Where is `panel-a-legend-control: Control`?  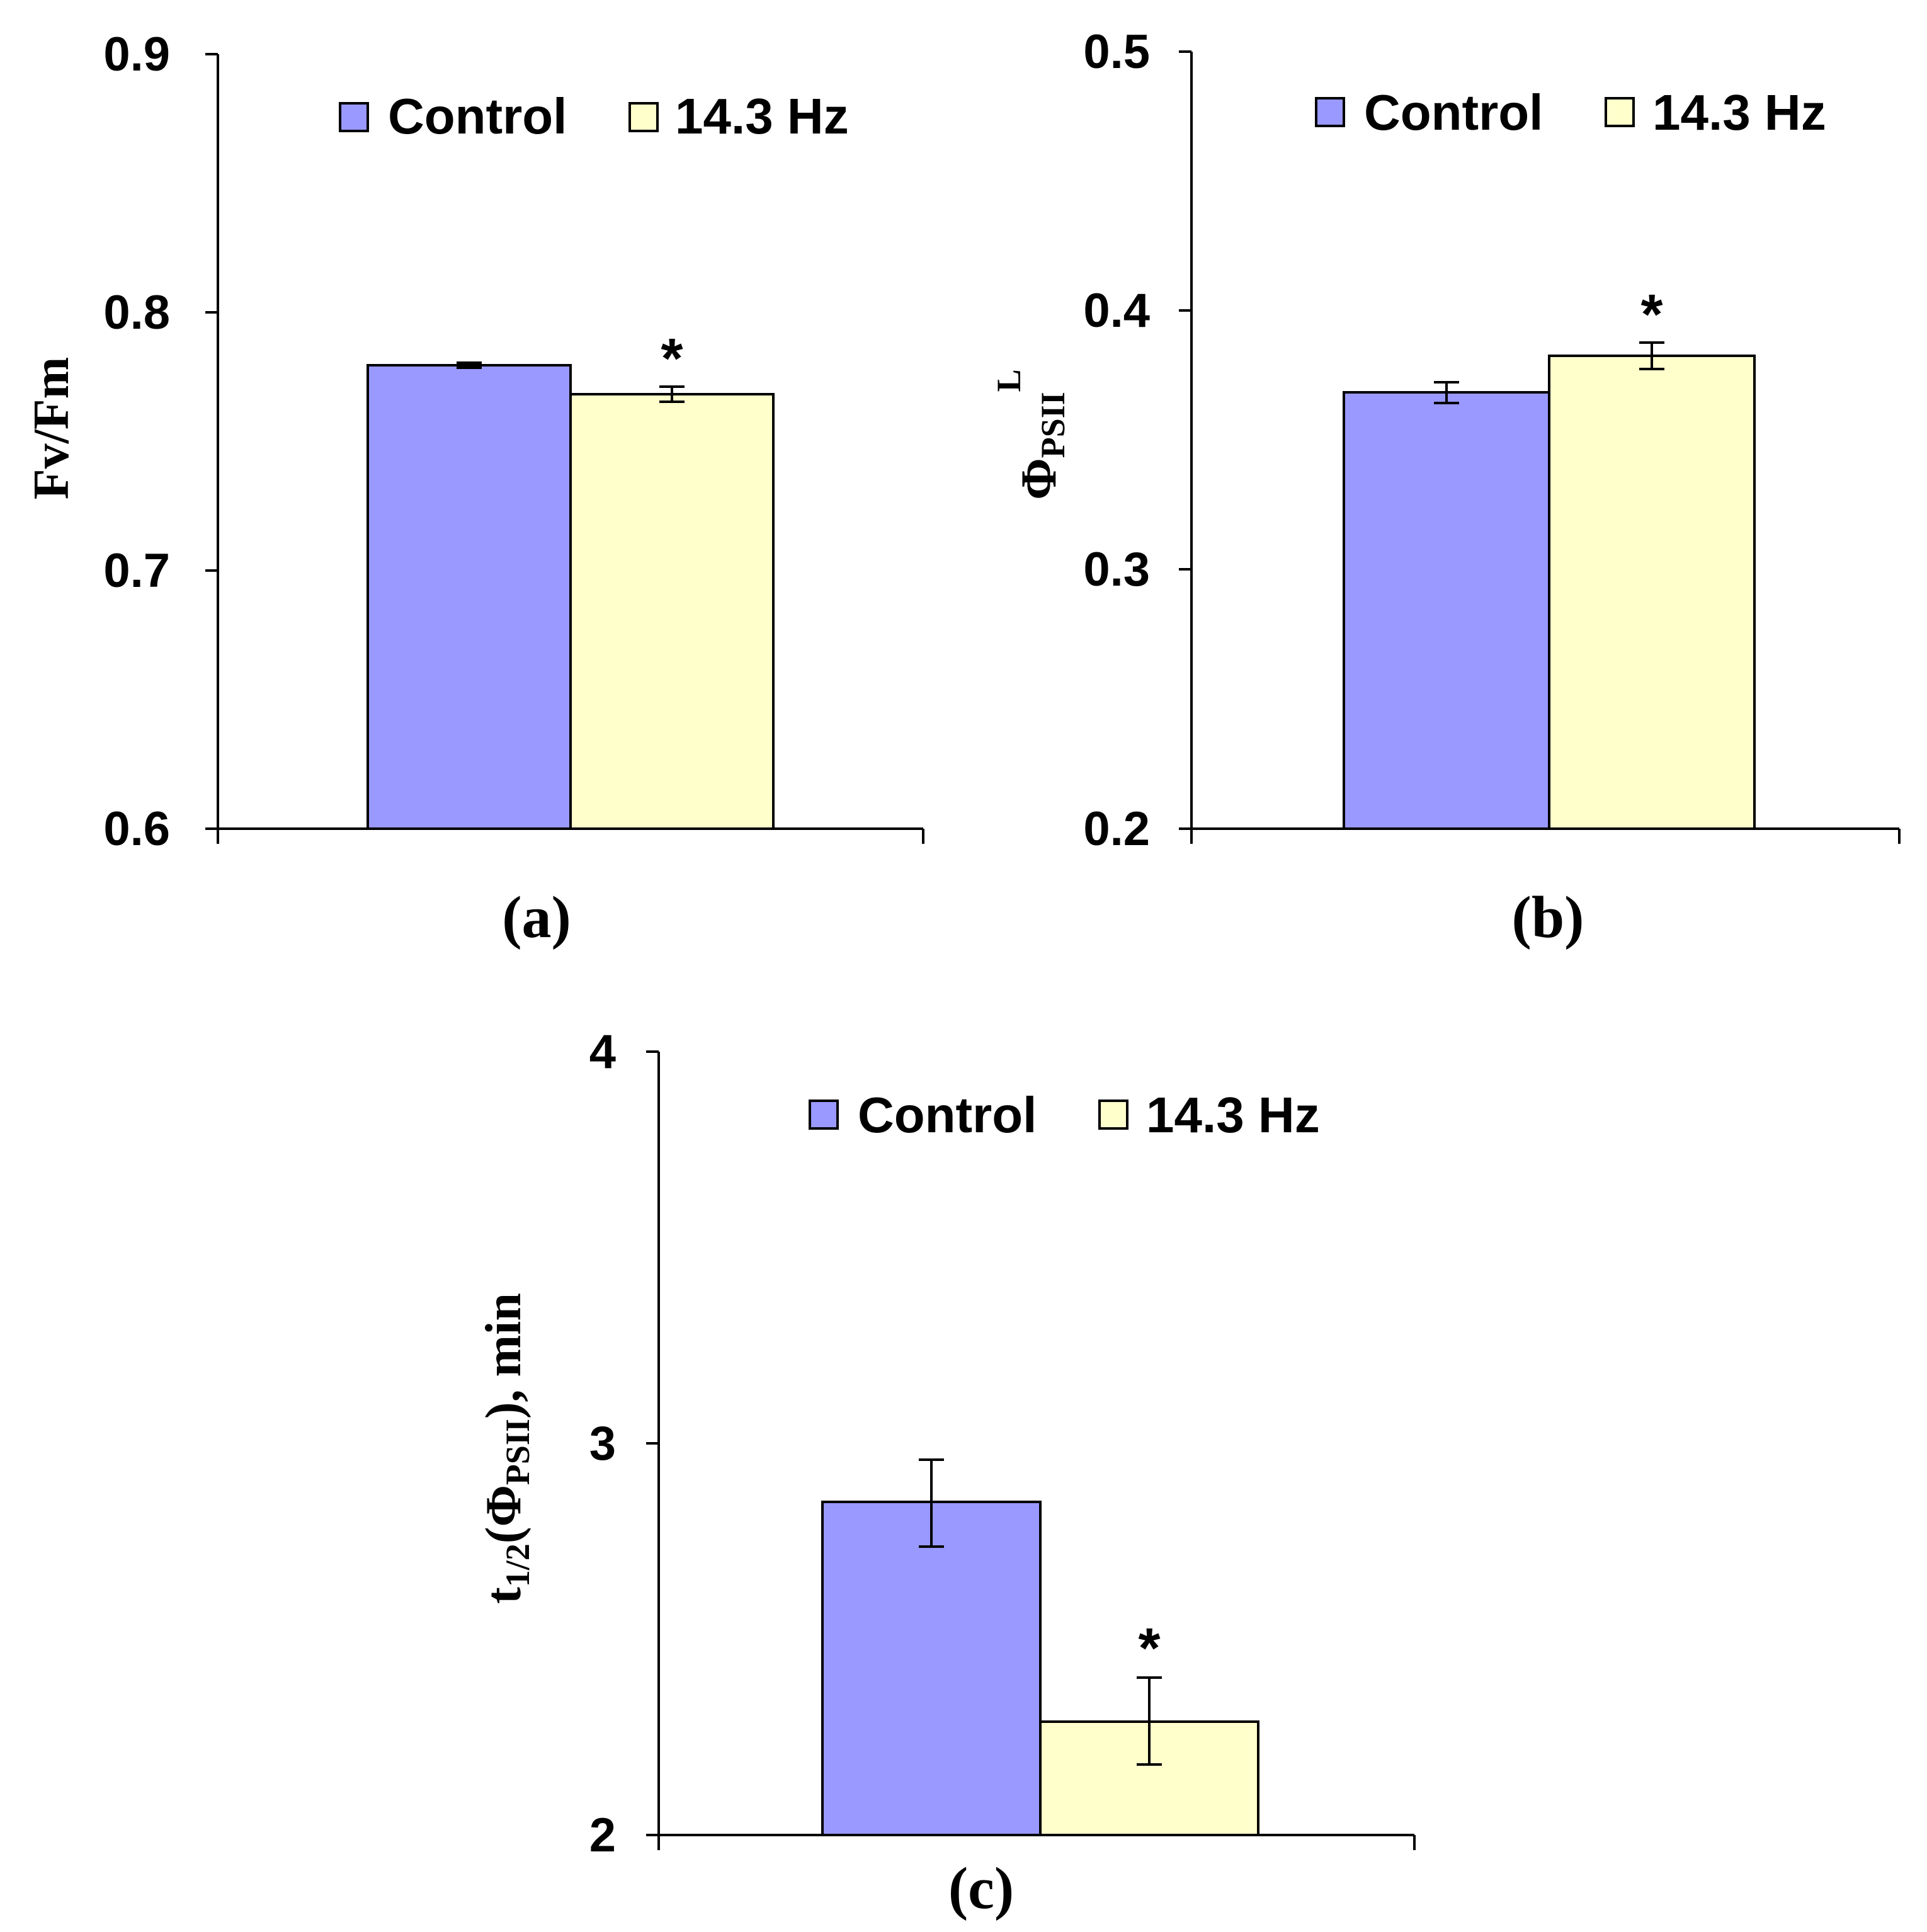
panel-a-legend-control: Control is located at coordinates (477, 116).